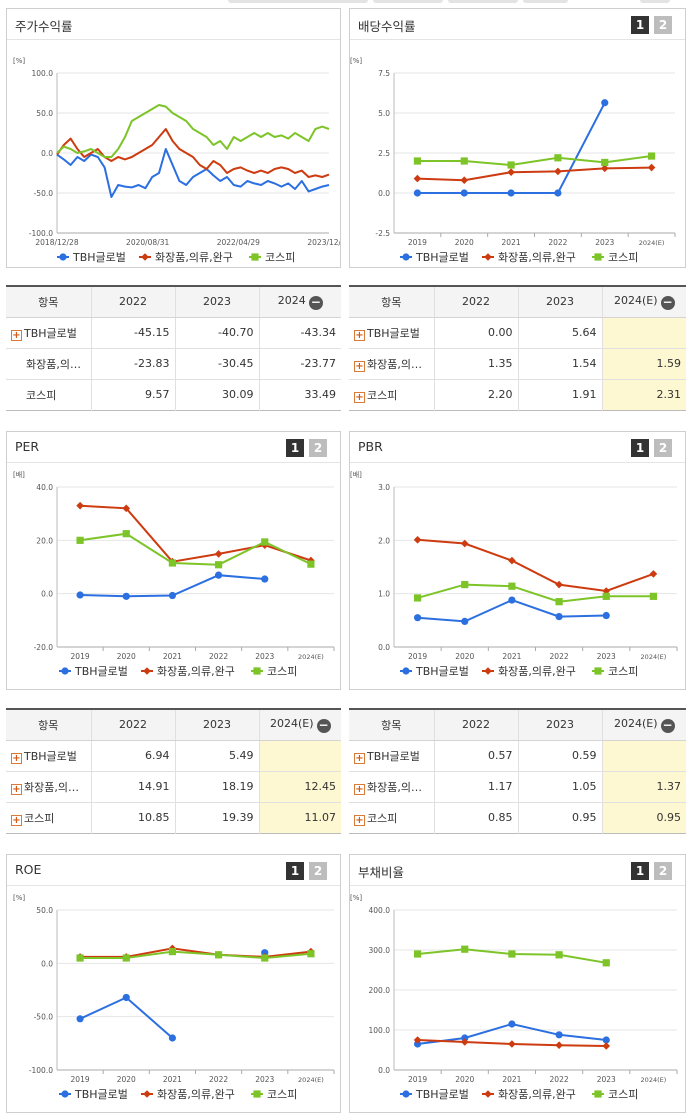 The image size is (691, 1116). Describe the element at coordinates (475, 364) in the screenshot. I see `value-cell: 1.35` at that location.